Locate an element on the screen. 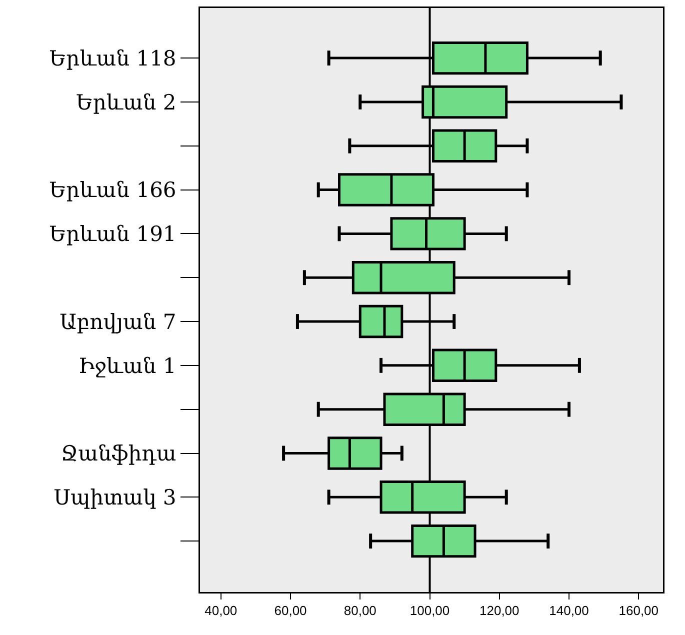 Image resolution: width=685 pixels, height=635 pixels. y-tick-label: Իջևան 1 is located at coordinates (127, 366).